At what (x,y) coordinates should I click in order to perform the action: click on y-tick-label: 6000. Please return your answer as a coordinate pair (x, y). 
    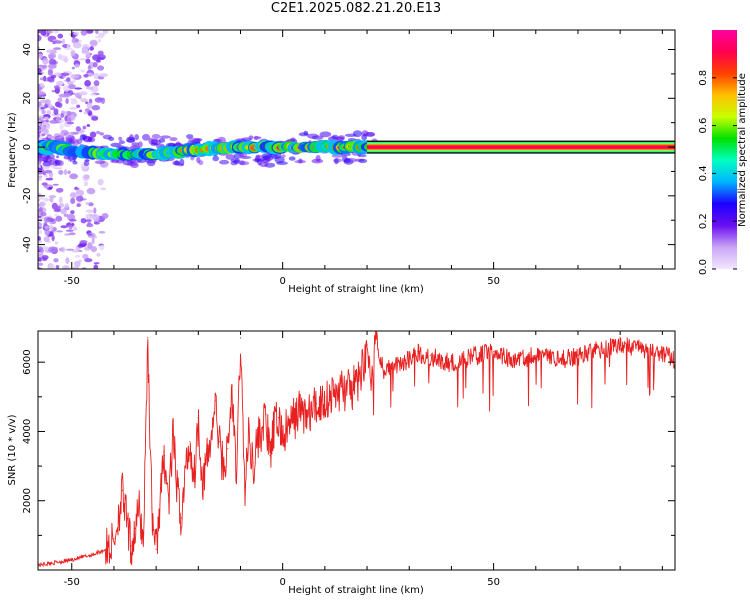
    Looking at the image, I should click on (27, 361).